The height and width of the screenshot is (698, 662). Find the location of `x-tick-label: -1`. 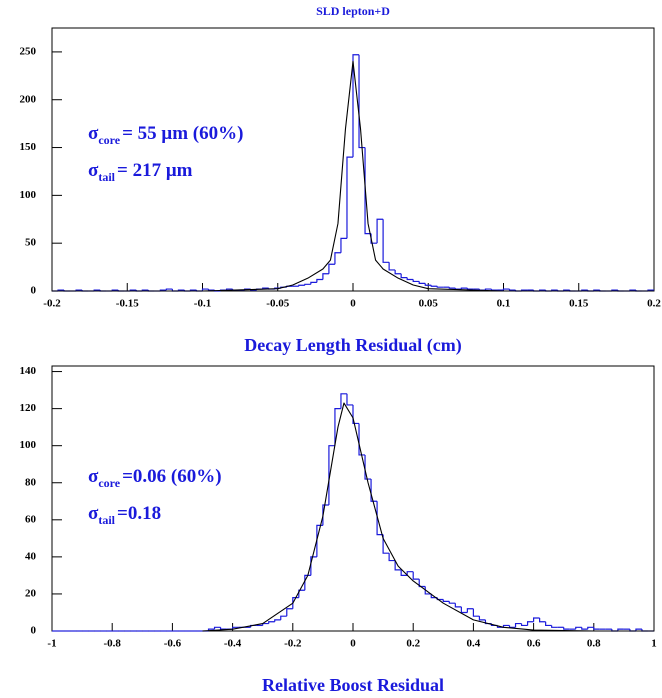

x-tick-label: -1 is located at coordinates (51, 644).